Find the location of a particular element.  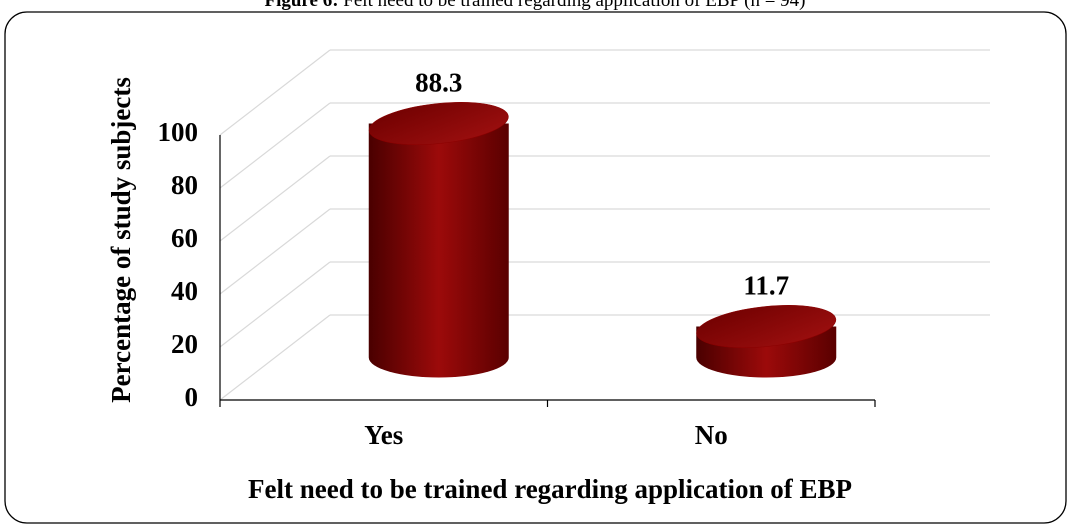

y-tick-label: 20 is located at coordinates (184, 344).